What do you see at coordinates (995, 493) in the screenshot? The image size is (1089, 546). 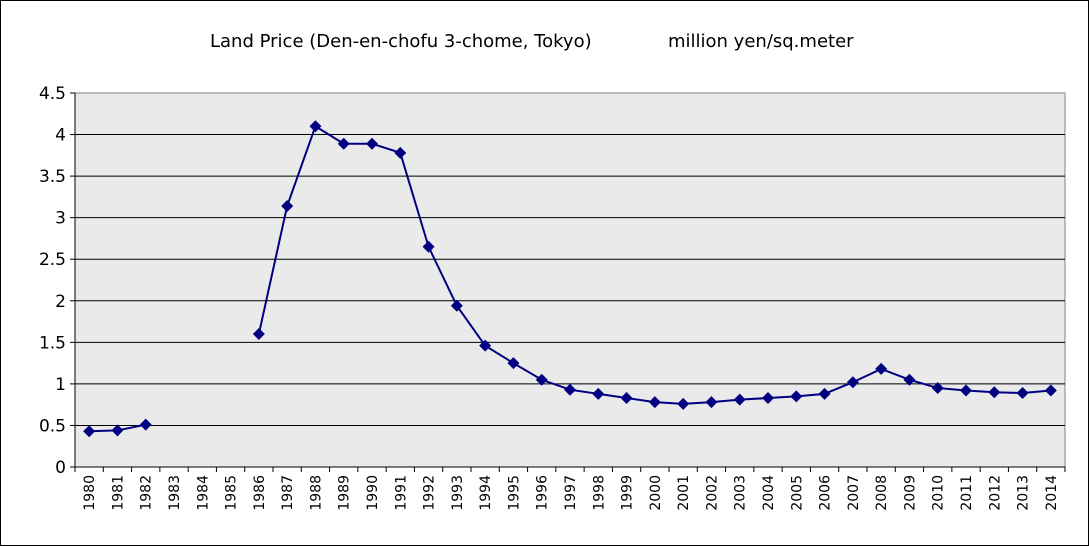 I see `x-tick-label: 2012` at bounding box center [995, 493].